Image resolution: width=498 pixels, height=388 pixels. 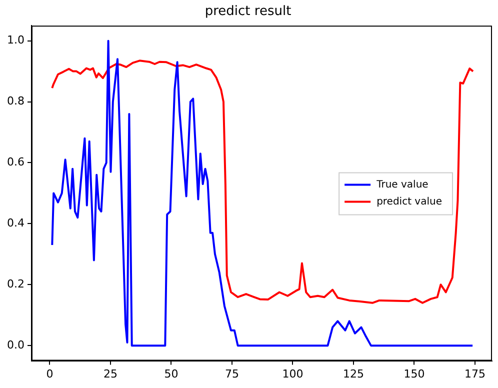 I want to click on x-tick-label: 75, so click(x=231, y=373).